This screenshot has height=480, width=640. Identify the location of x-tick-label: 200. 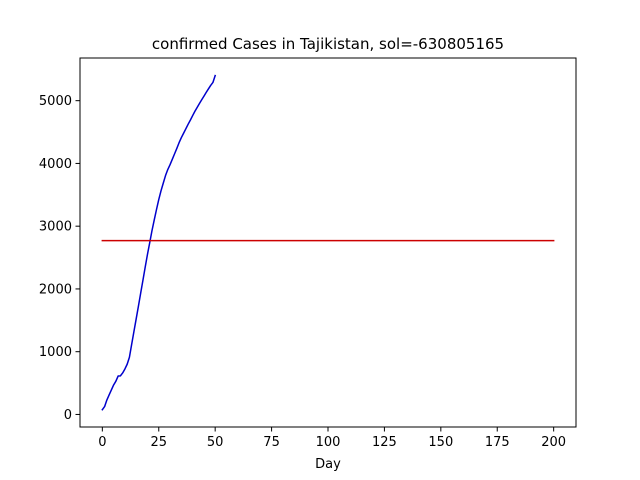
(553, 442).